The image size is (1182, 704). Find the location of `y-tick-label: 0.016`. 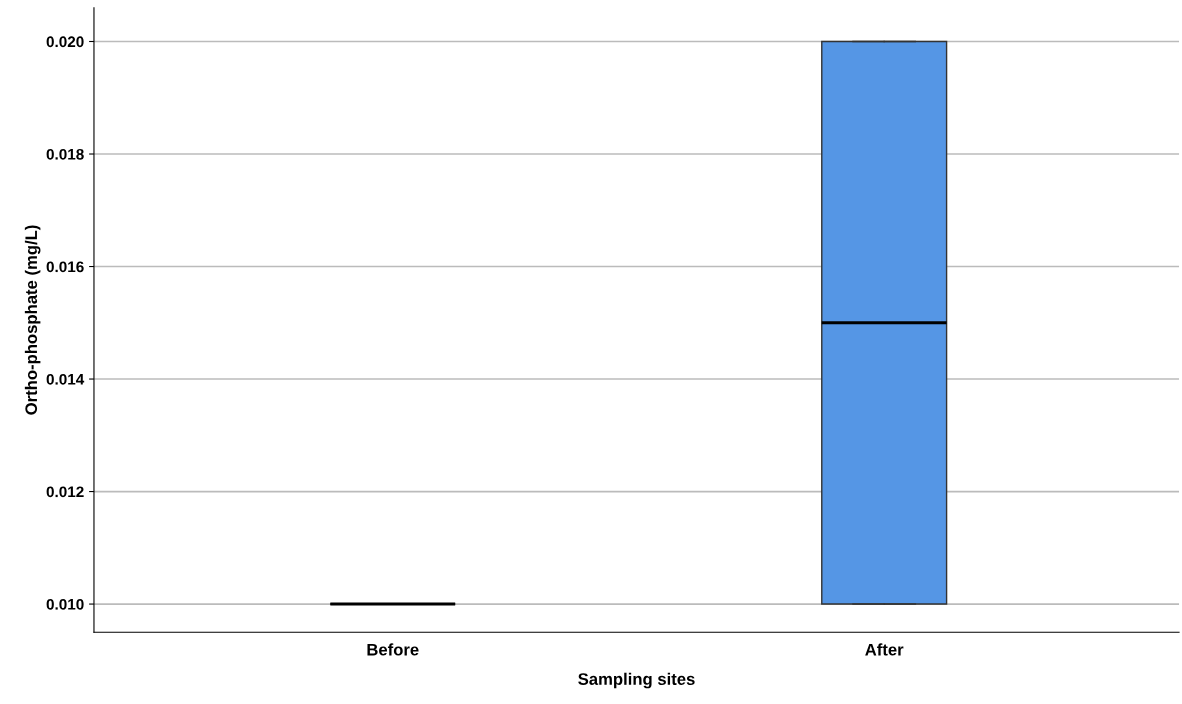

y-tick-label: 0.016 is located at coordinates (65, 267).